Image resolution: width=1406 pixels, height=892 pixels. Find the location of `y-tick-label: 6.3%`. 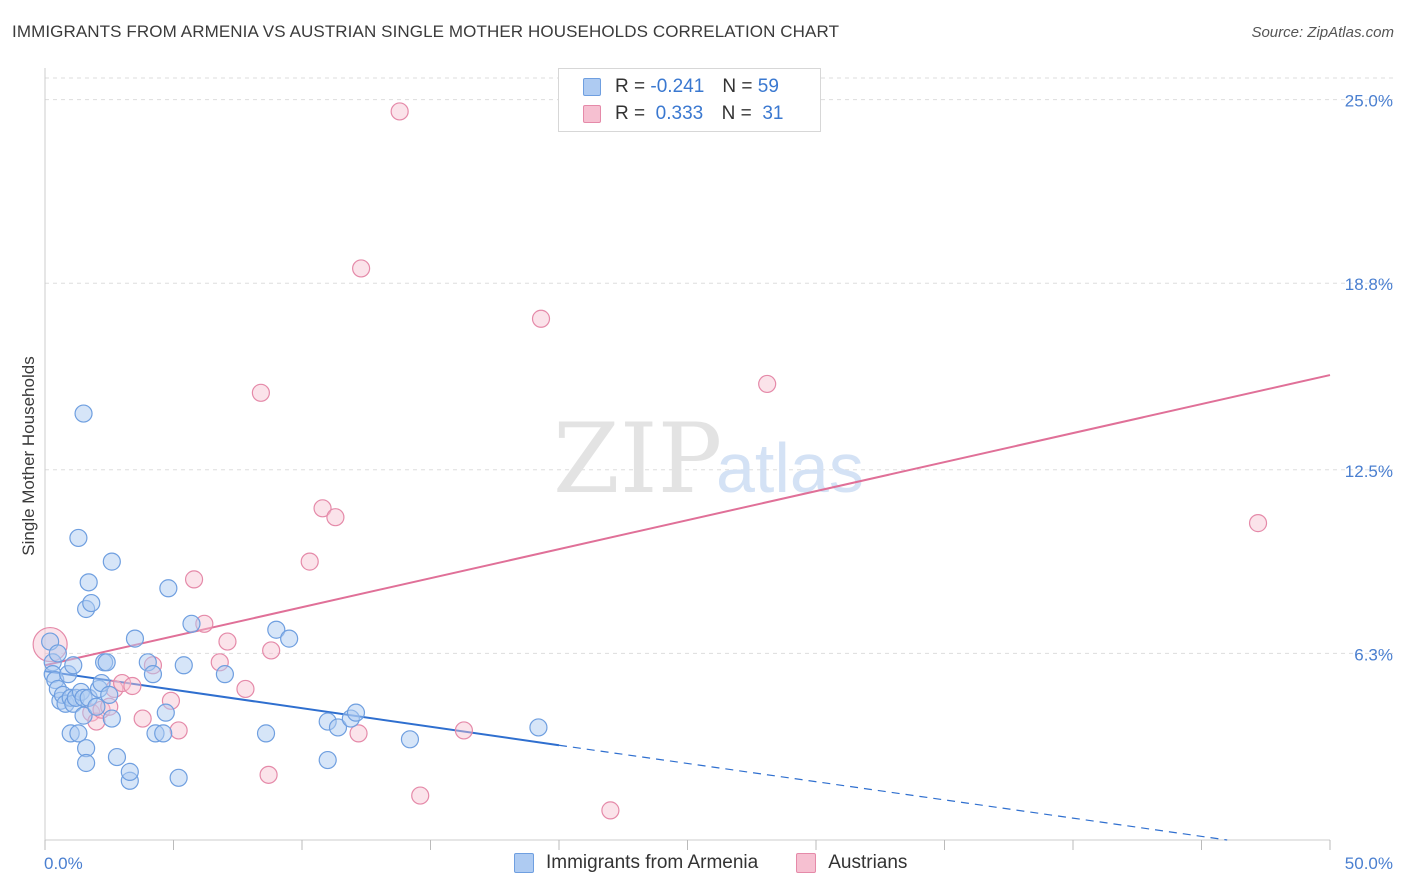

y-tick-label: 6.3% is located at coordinates (1373, 654).